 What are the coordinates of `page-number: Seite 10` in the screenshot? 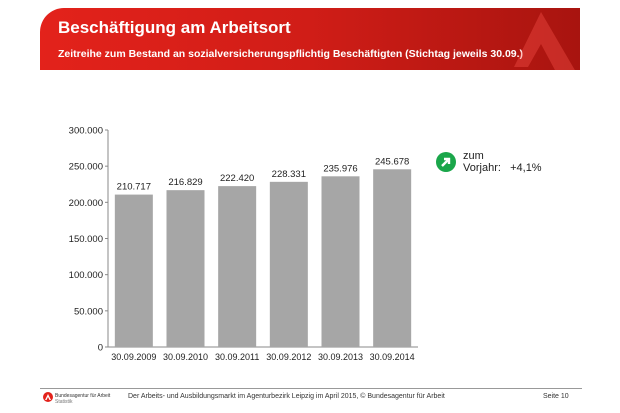 It's located at (556, 396).